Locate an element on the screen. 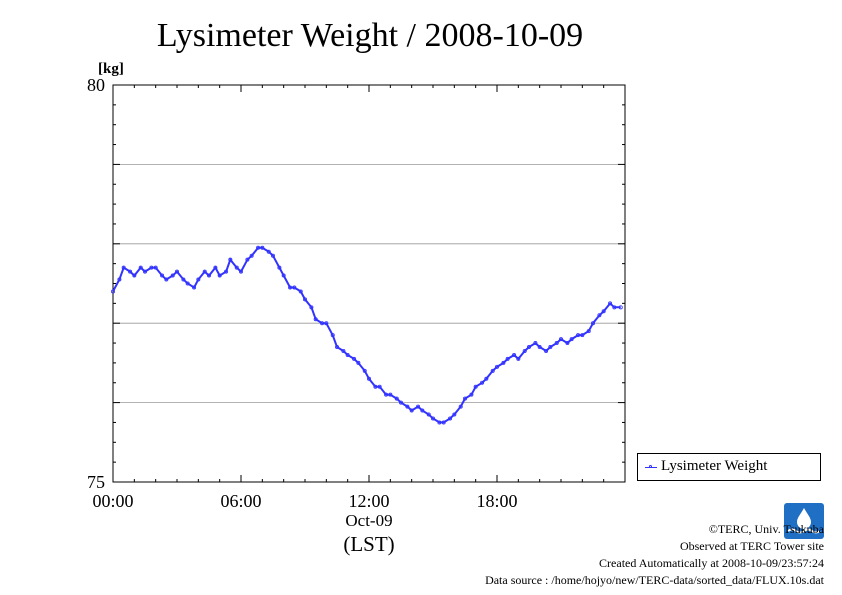  x-tick-labels: 00:00 06:00 12:00 18:00 is located at coordinates (304, 501).